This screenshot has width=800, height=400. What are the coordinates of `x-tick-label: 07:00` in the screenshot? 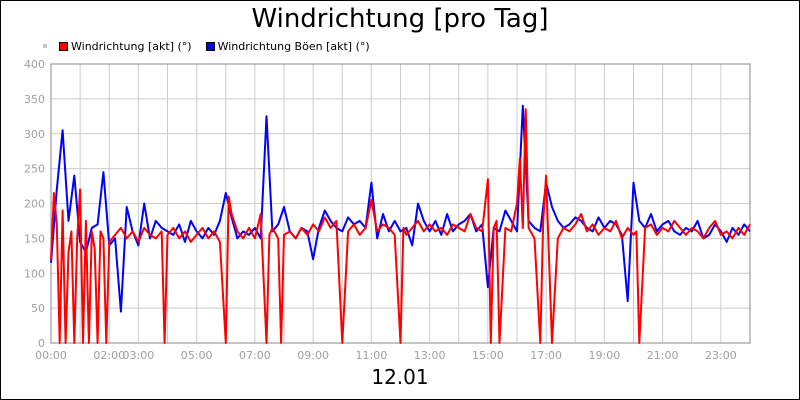 It's located at (255, 355).